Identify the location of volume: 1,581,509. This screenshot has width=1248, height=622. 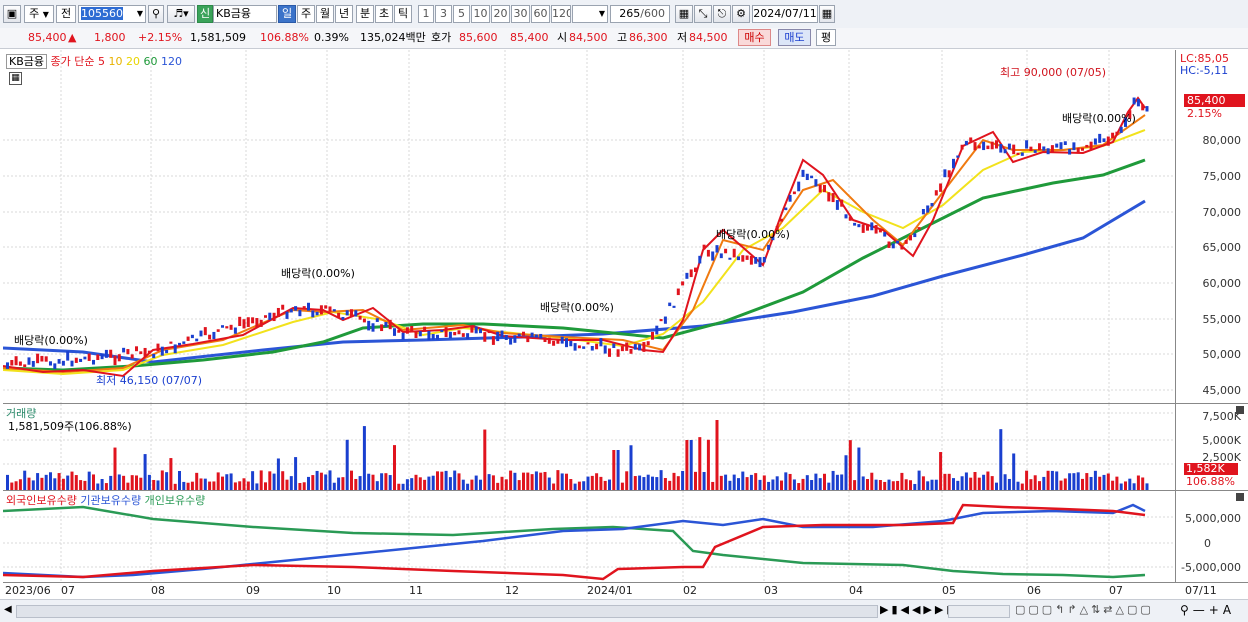
(218, 37).